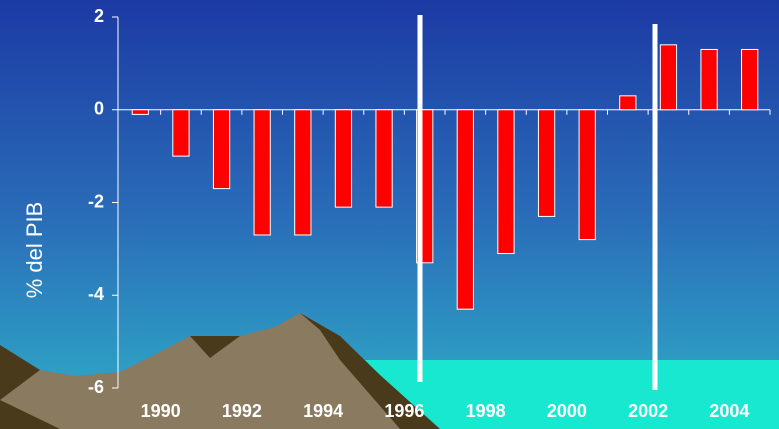 The width and height of the screenshot is (779, 429). I want to click on y-tick-label: -2, so click(96, 201).